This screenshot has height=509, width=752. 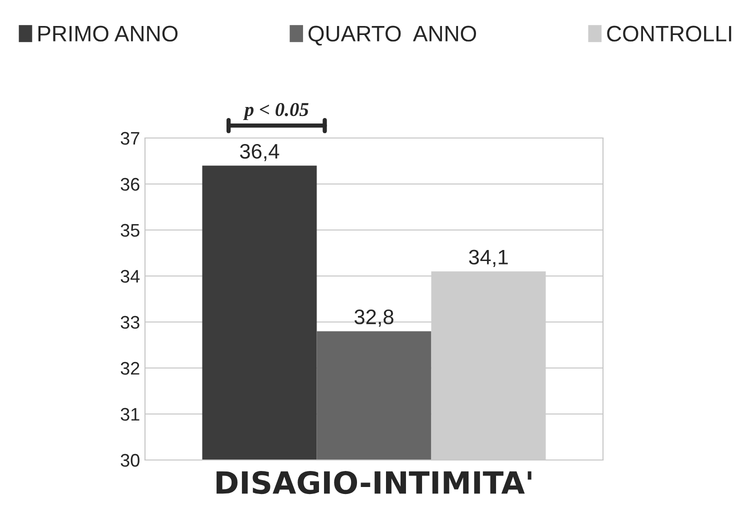 What do you see at coordinates (130, 322) in the screenshot?
I see `y-tick-label: 33` at bounding box center [130, 322].